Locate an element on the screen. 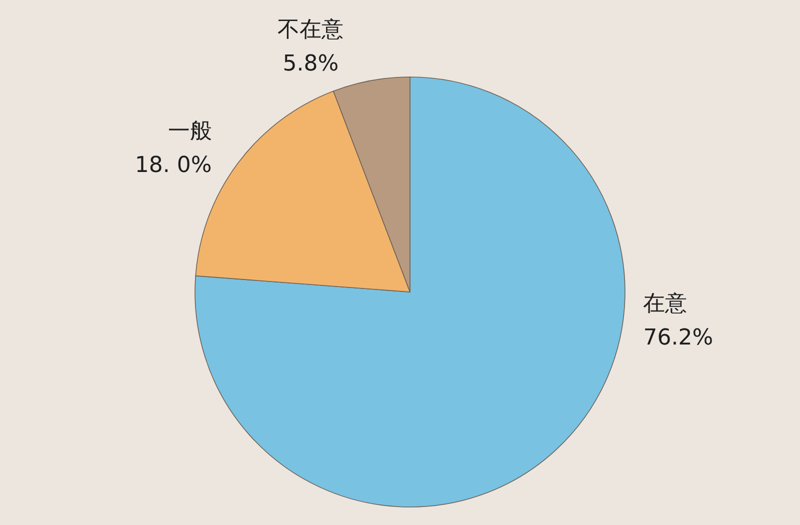 This screenshot has width=800, height=525. data-label: 76.2% is located at coordinates (678, 338).